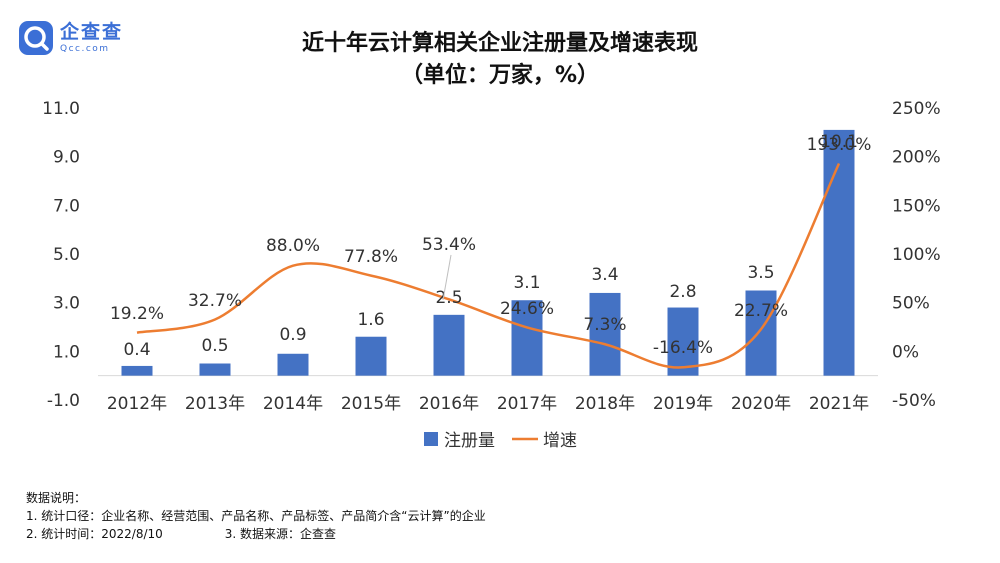 Image resolution: width=1000 pixels, height=563 pixels. I want to click on bar-2012年, so click(137, 371).